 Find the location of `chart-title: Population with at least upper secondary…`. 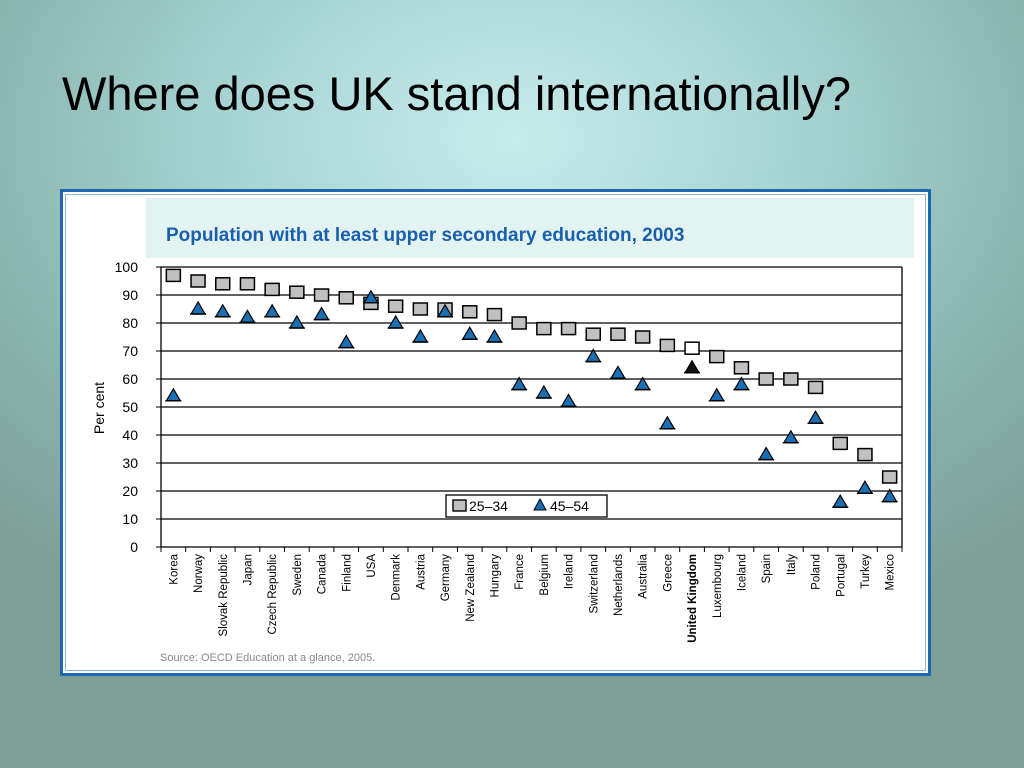

chart-title: Population with at least upper secondary… is located at coordinates (425, 235).